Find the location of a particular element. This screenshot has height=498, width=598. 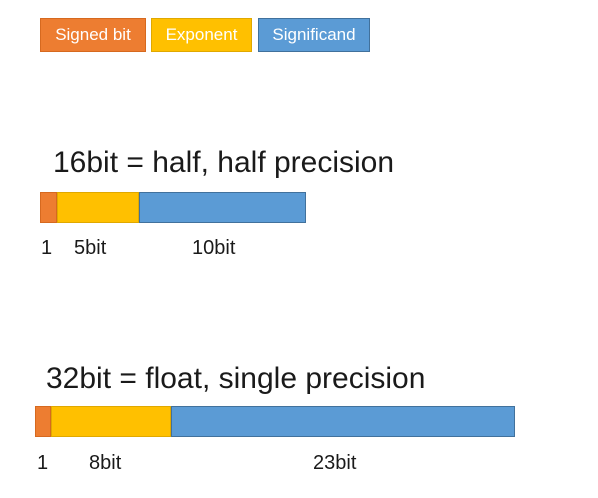

single-sign-segment is located at coordinates (43, 421).